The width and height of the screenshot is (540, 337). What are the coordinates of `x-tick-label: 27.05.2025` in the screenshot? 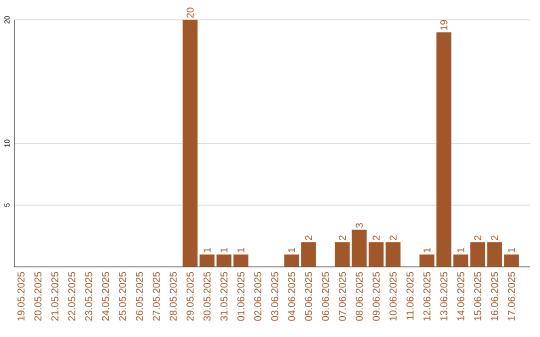 It's located at (156, 296).